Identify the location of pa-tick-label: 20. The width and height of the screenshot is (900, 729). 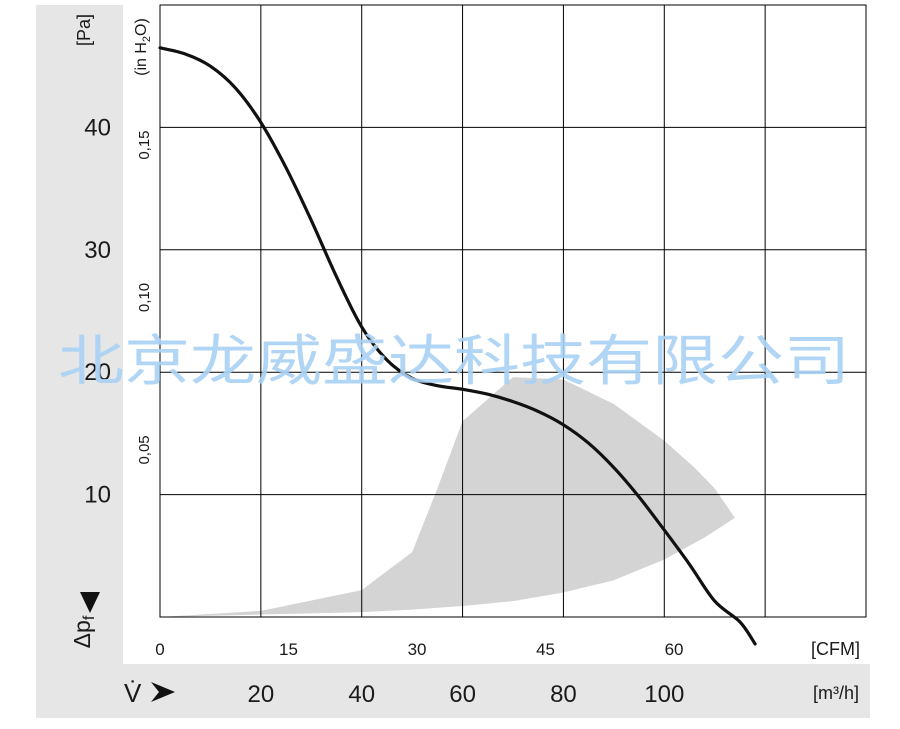
(97, 372).